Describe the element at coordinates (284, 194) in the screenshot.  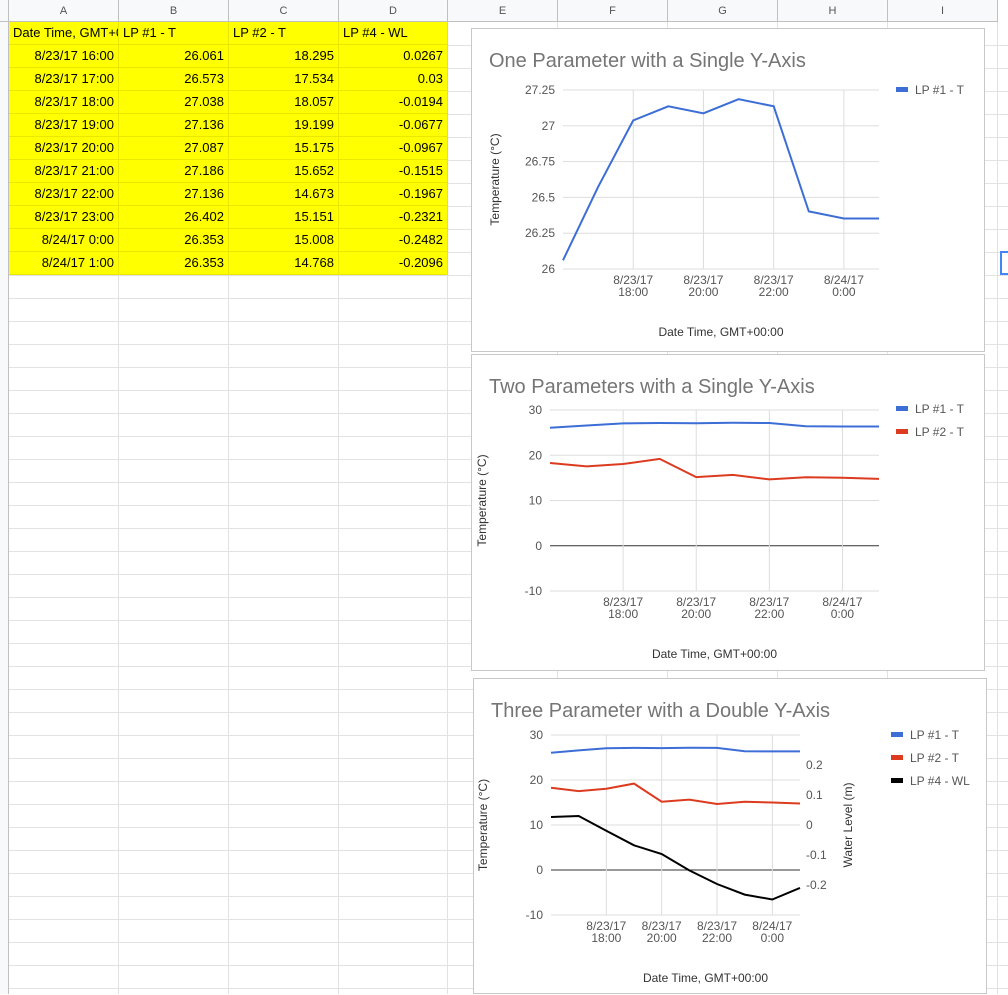
I see `table-cell: 14.673` at that location.